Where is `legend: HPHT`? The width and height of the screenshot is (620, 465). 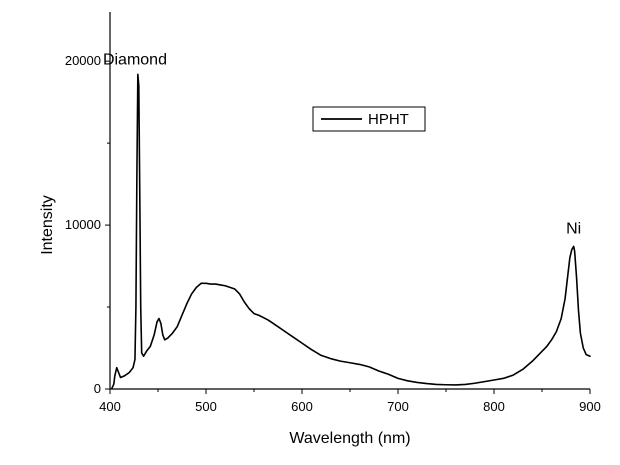
legend: HPHT is located at coordinates (369, 119).